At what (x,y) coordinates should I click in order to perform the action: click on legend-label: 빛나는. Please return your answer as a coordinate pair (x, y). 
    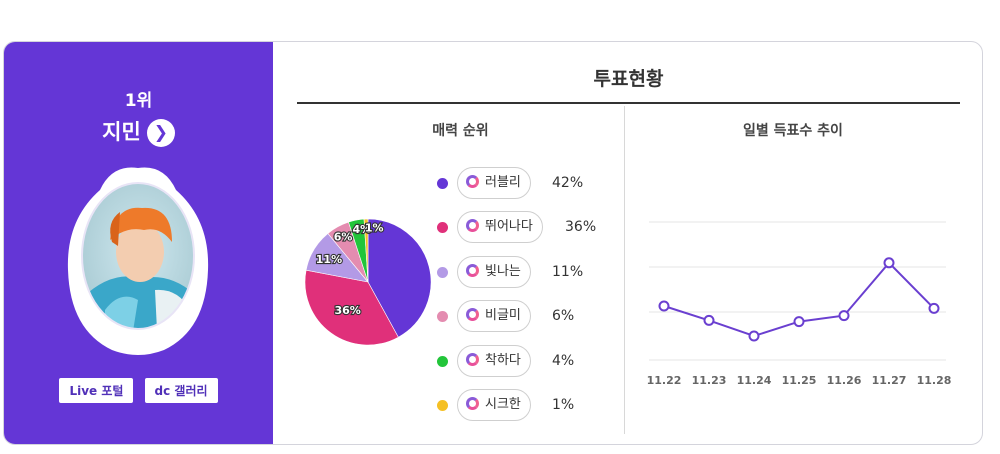
    Looking at the image, I should click on (503, 271).